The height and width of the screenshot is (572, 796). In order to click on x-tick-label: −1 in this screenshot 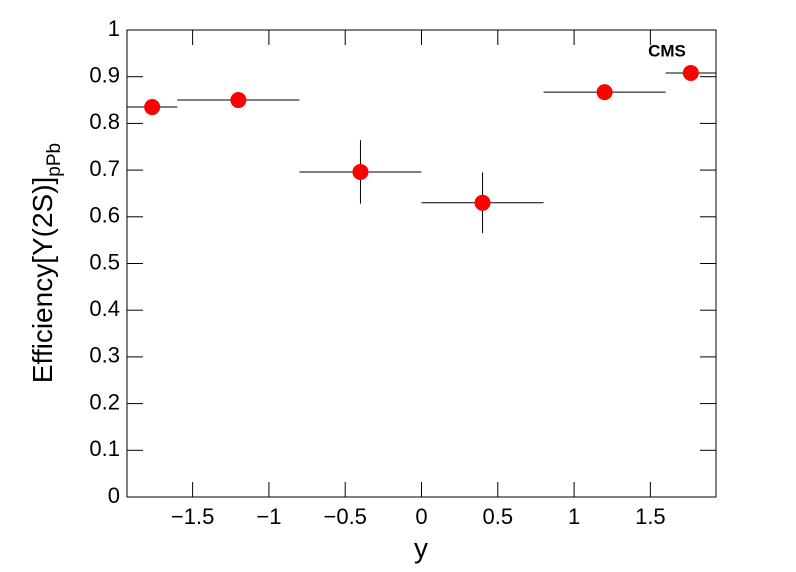, I will do `click(268, 516)`.